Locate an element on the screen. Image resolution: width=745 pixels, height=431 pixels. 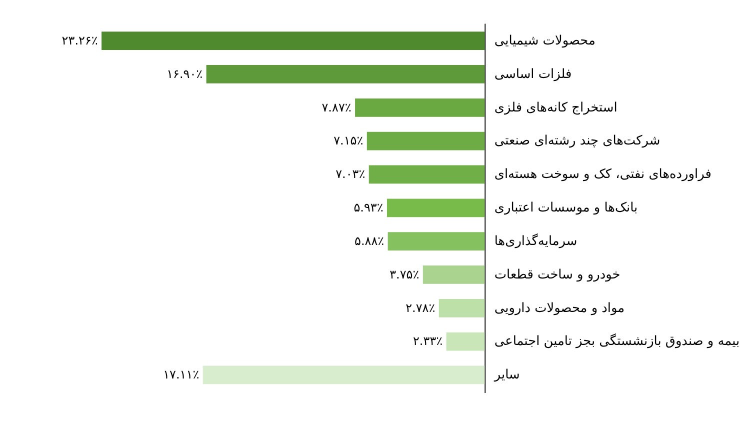
y-tick-label: شرکت‌های چند رشته‌ای صنعتی is located at coordinates (577, 141).